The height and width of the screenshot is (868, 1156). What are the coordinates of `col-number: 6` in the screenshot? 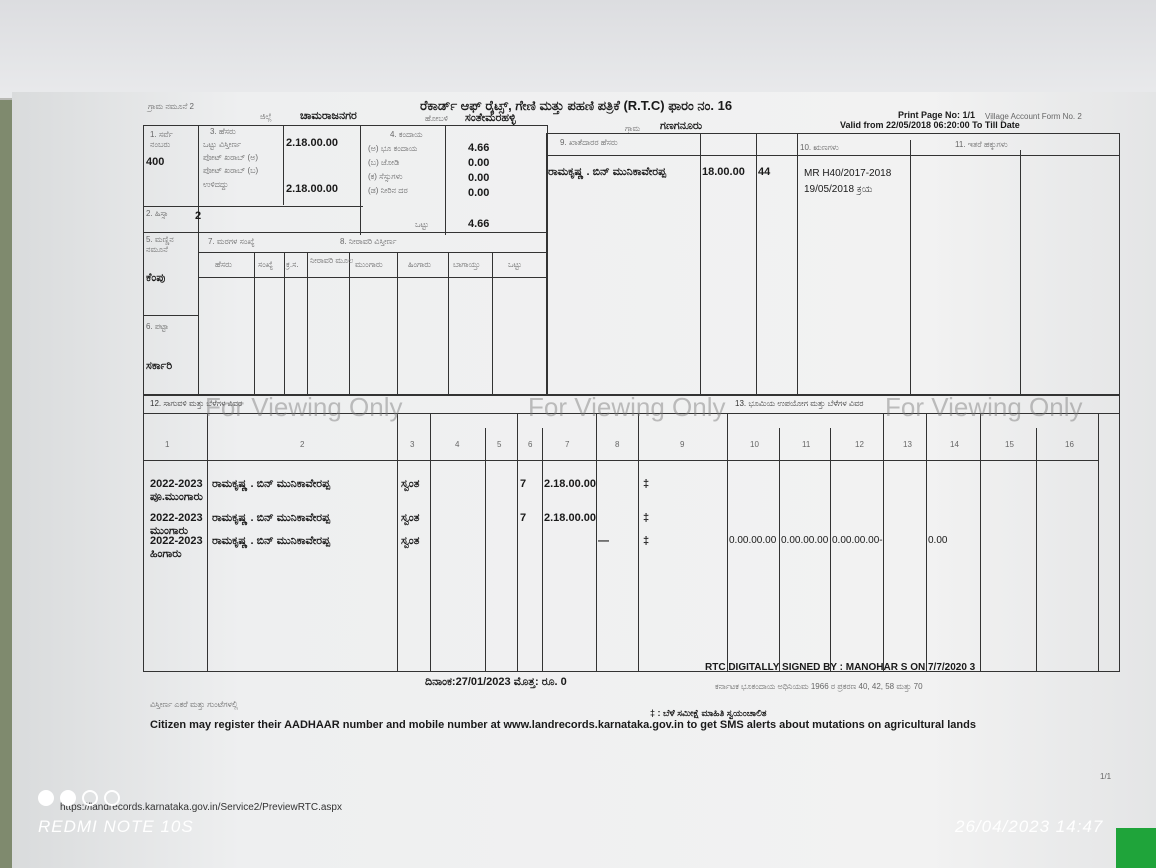 It's located at (530, 444).